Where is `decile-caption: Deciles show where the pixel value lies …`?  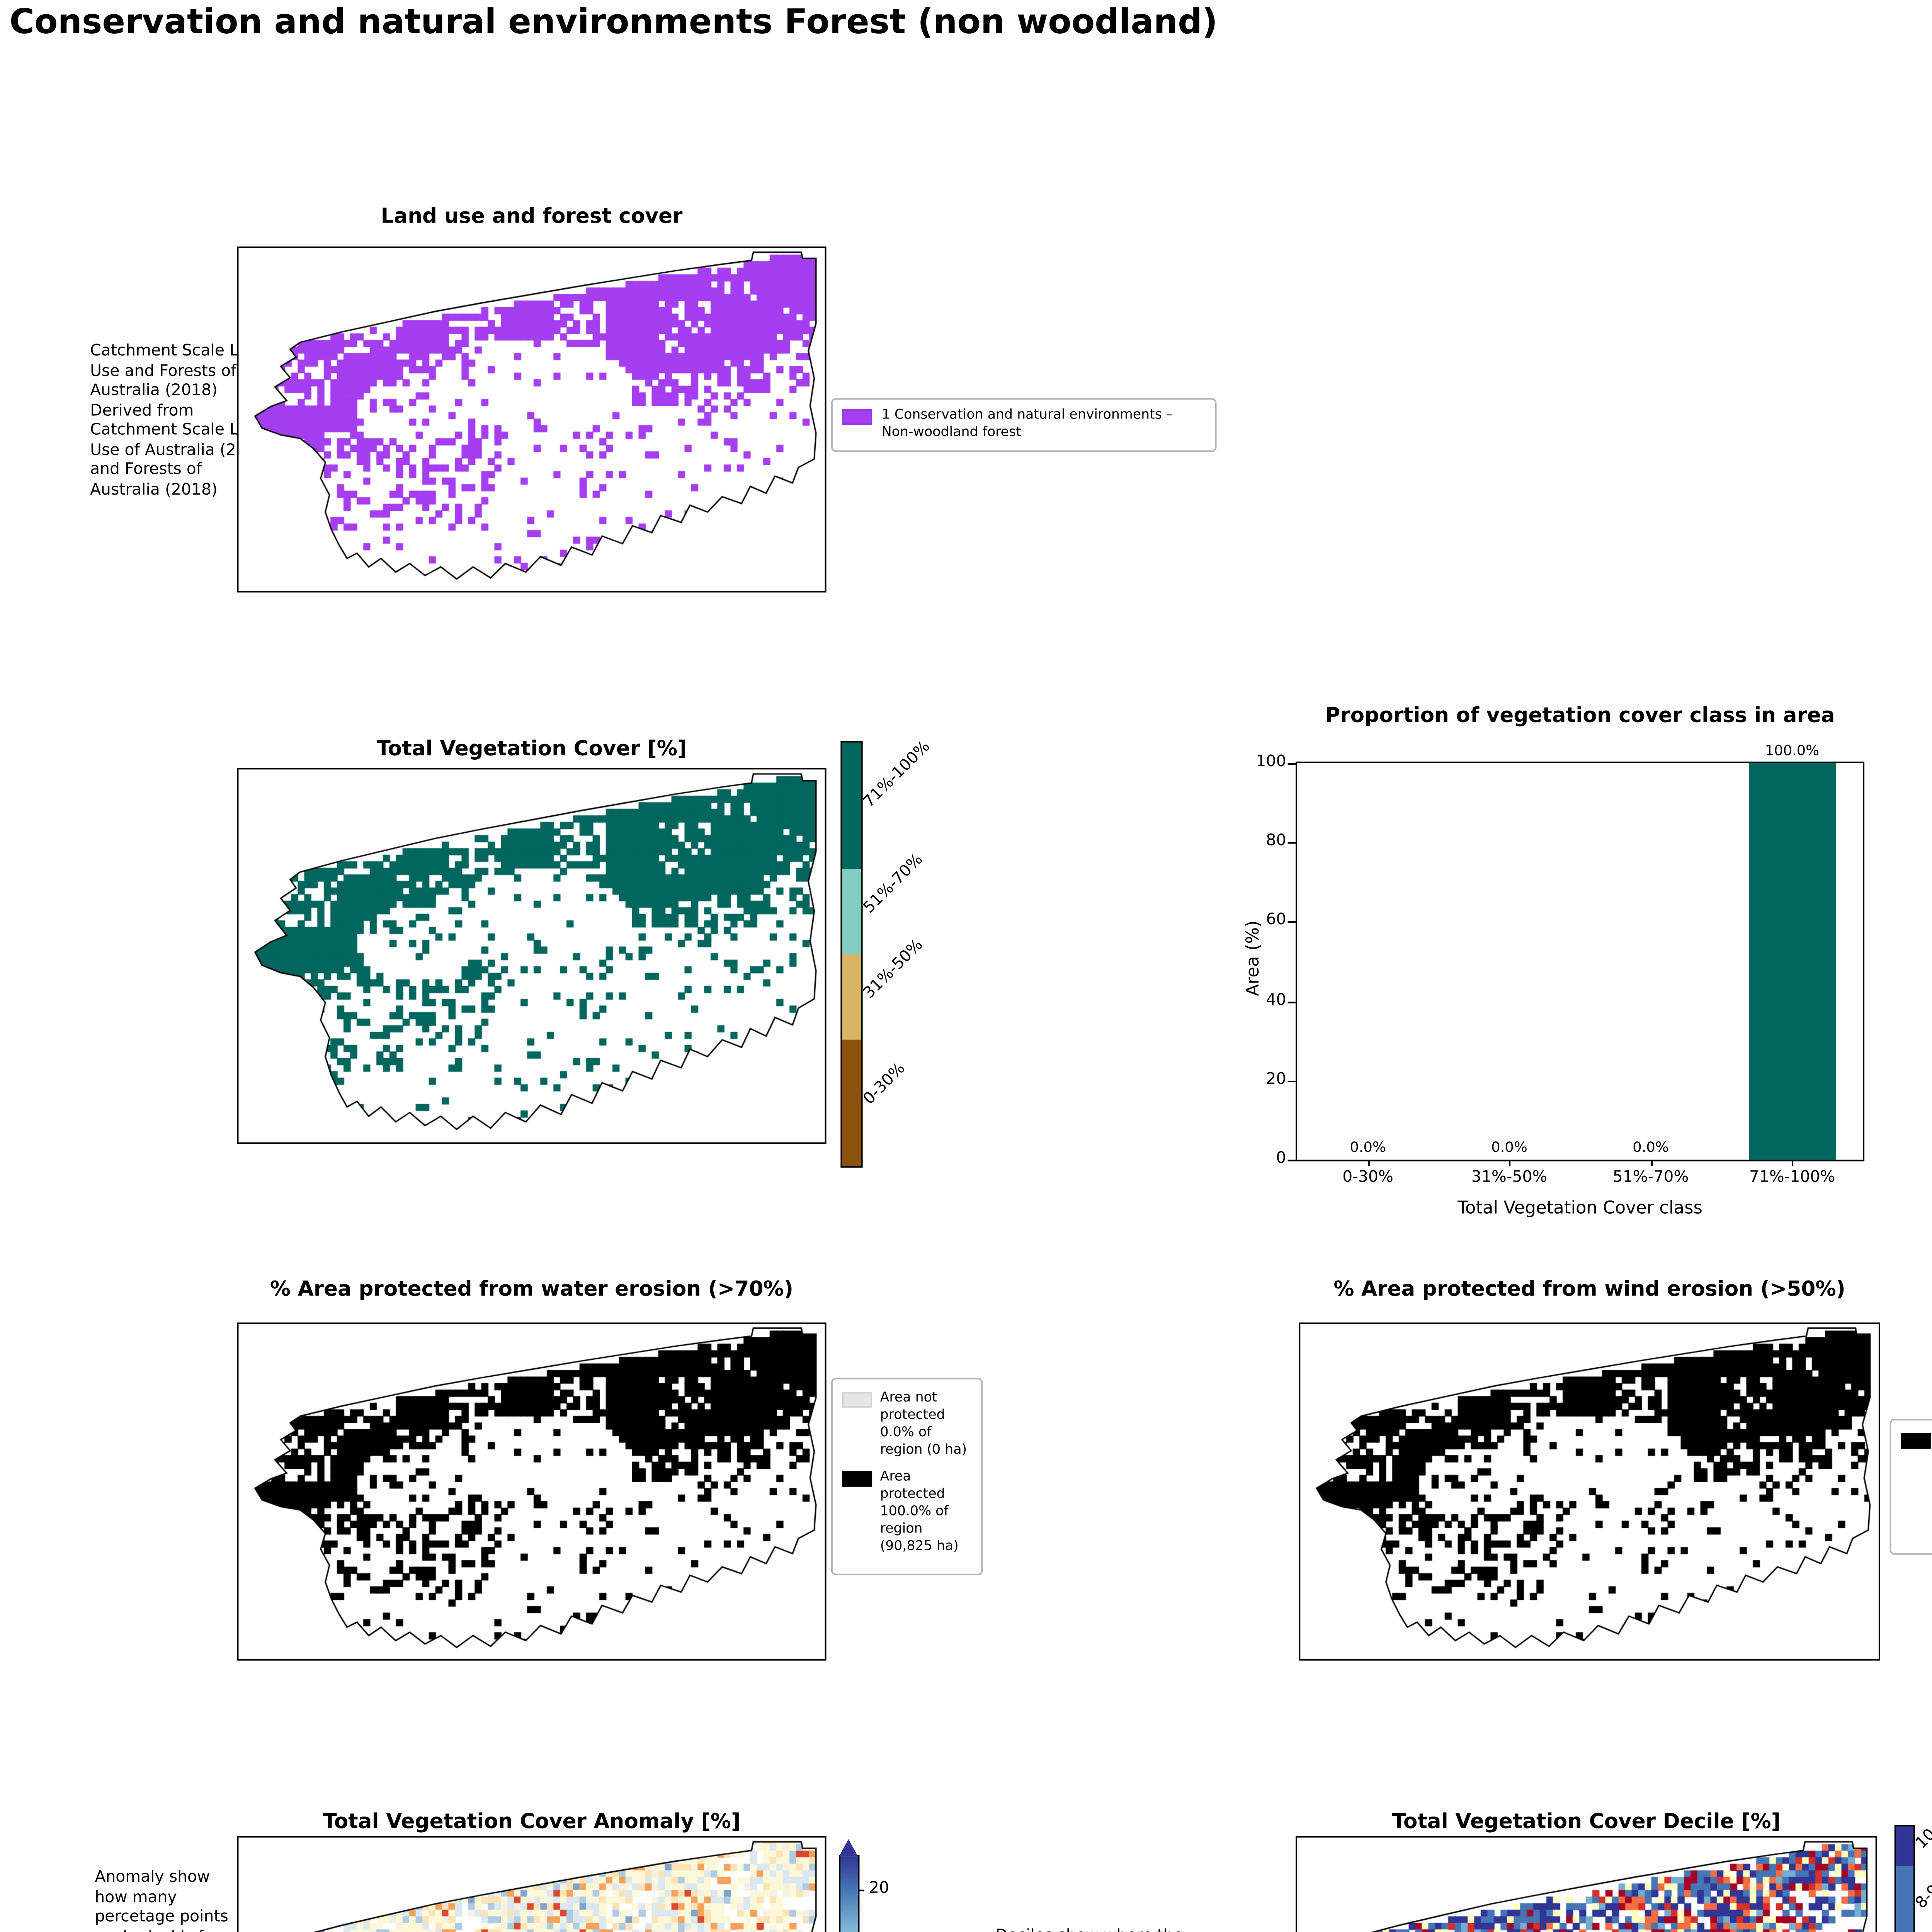
decile-caption: Deciles show where the pixel value lies … is located at coordinates (1096, 1930).